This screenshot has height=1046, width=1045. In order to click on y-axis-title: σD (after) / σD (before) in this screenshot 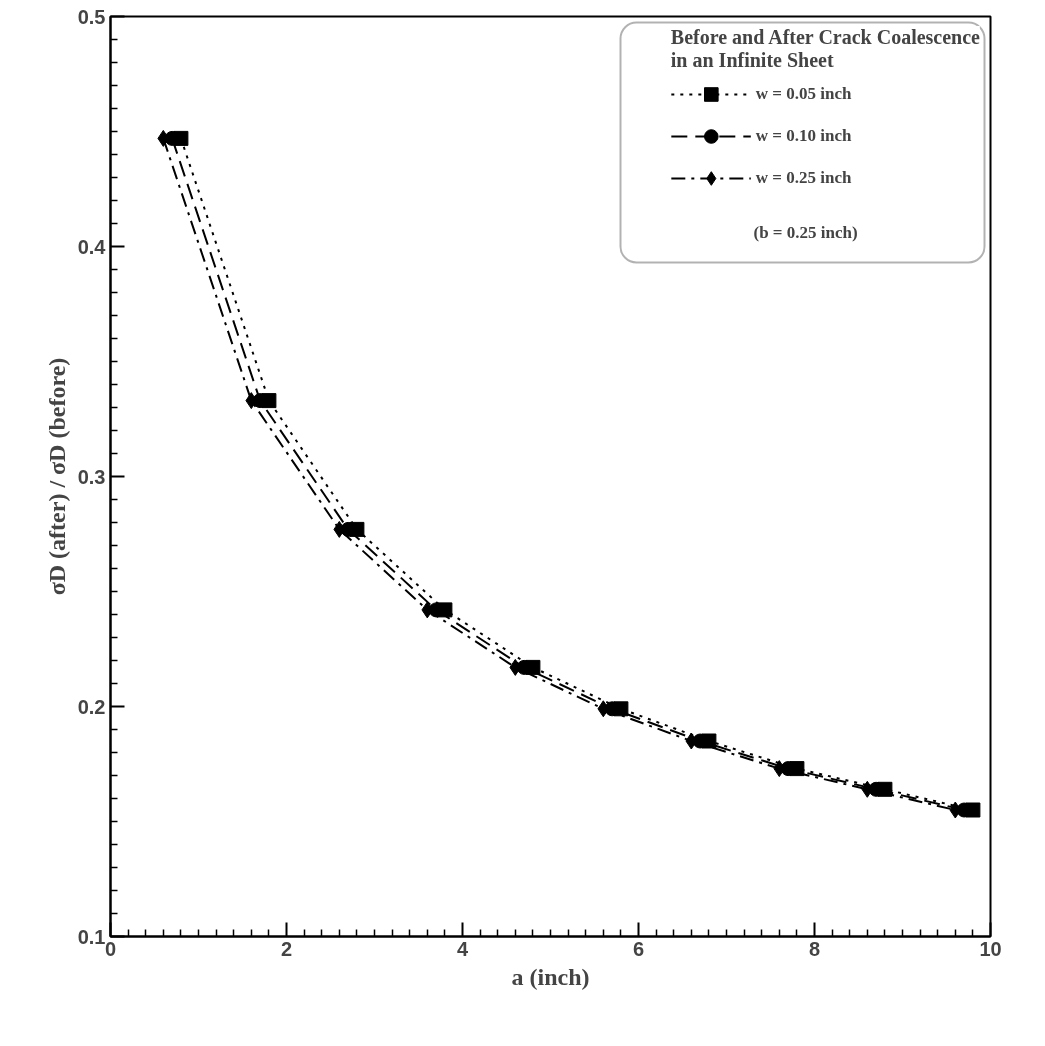, I will do `click(56, 476)`.